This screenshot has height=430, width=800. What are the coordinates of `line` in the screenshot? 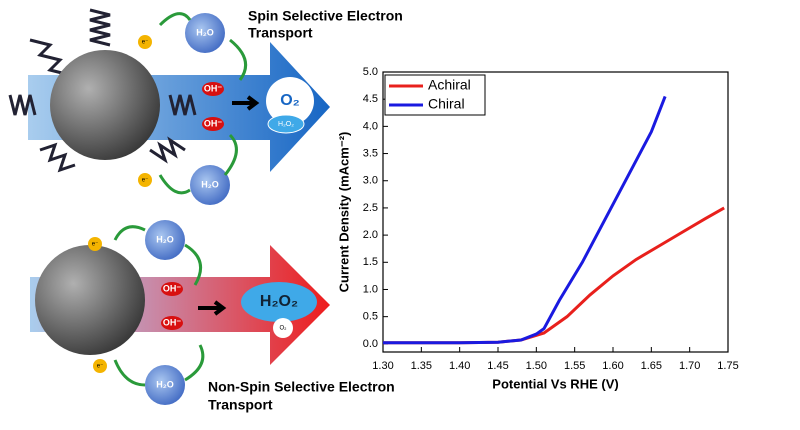 It's located at (554, 275).